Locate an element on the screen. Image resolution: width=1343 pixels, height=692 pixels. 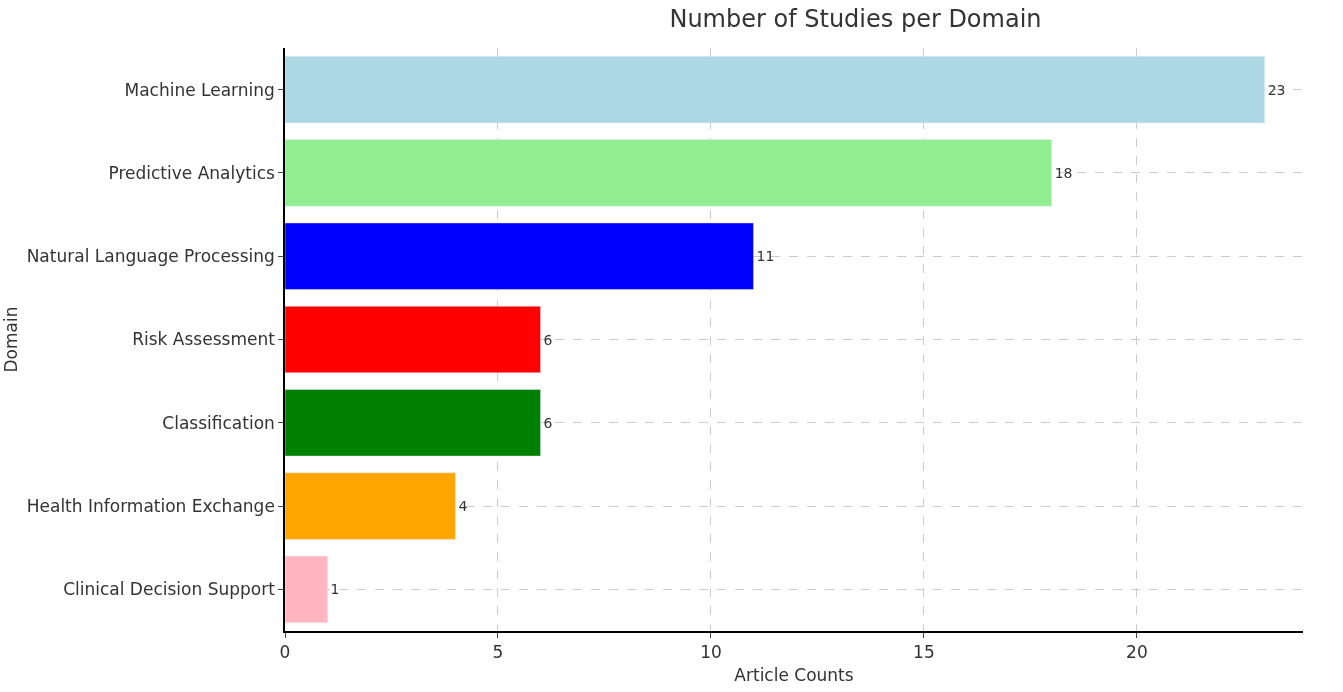
x-tick-label: 0 is located at coordinates (285, 652).